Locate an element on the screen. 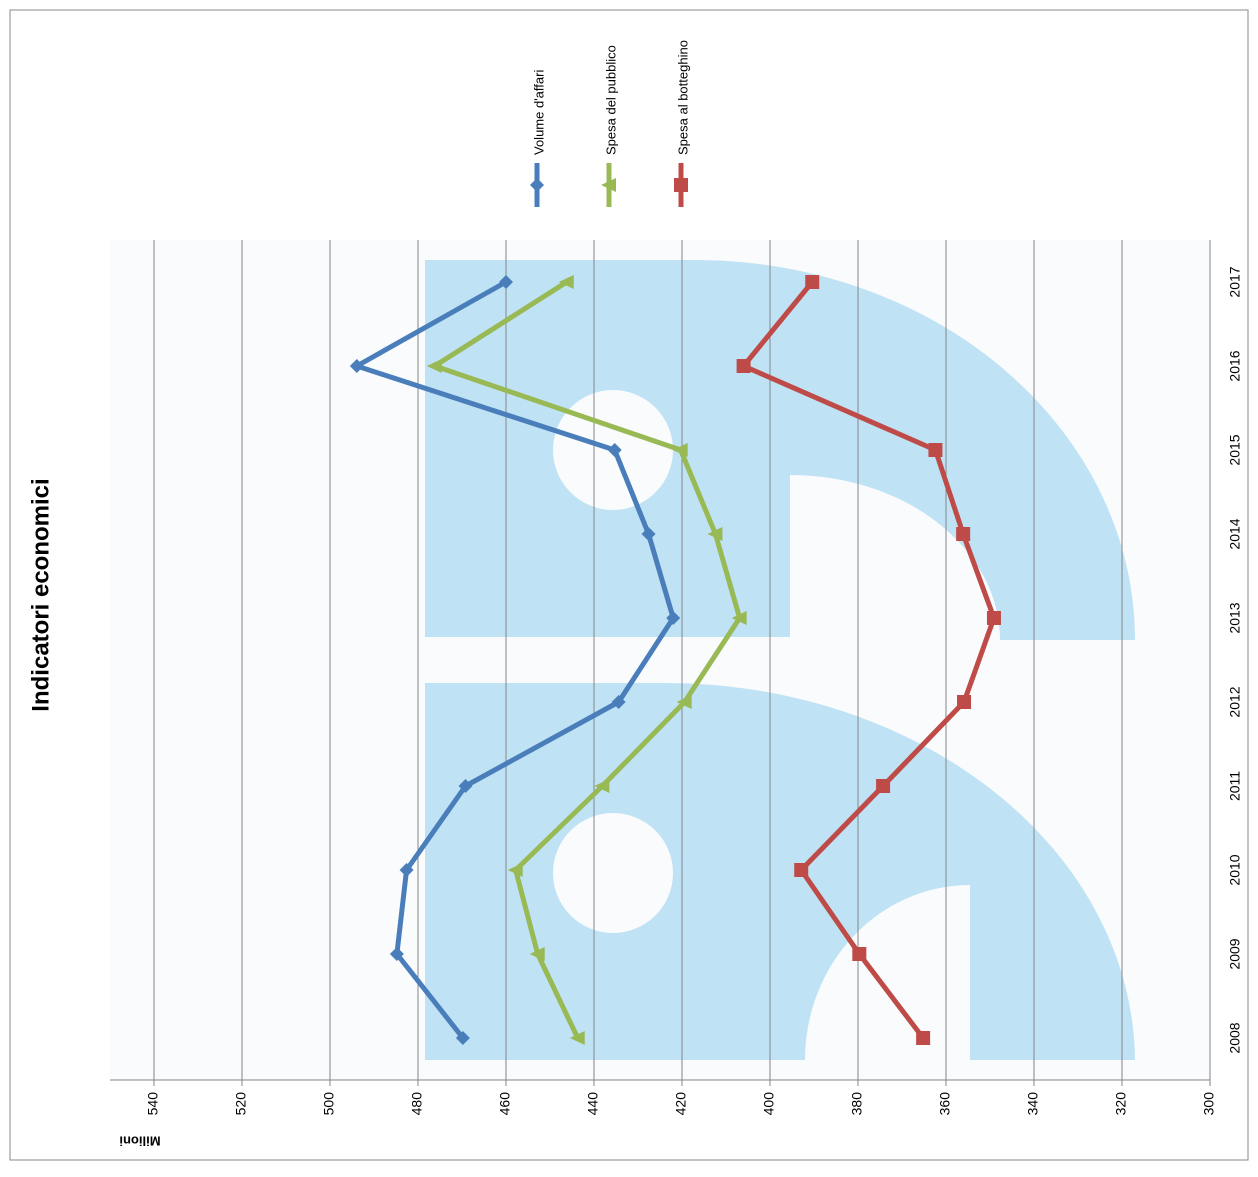 The image size is (1258, 1177). value-tick-label: 360 is located at coordinates (945, 1104).